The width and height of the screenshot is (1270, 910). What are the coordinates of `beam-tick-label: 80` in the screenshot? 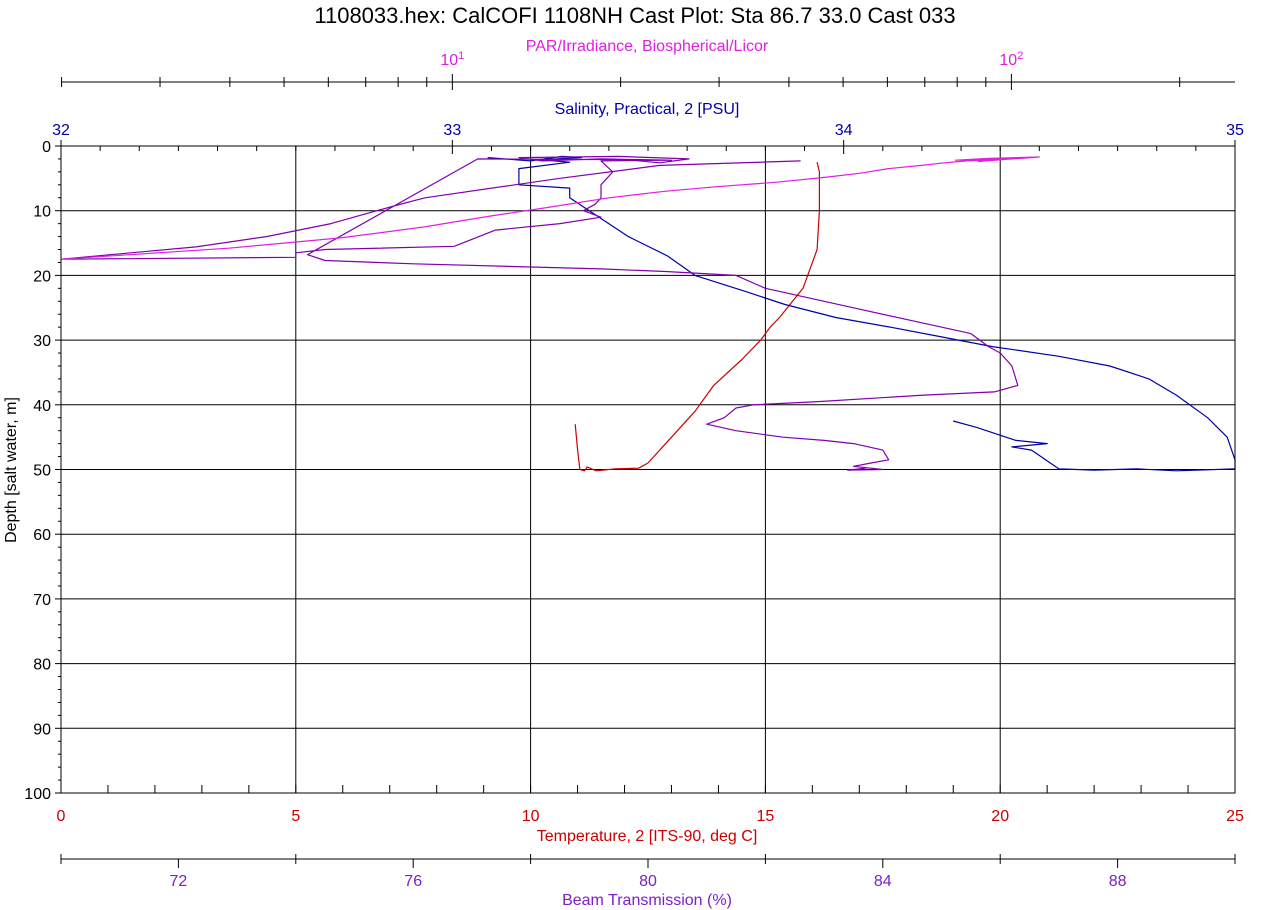 It's located at (648, 881).